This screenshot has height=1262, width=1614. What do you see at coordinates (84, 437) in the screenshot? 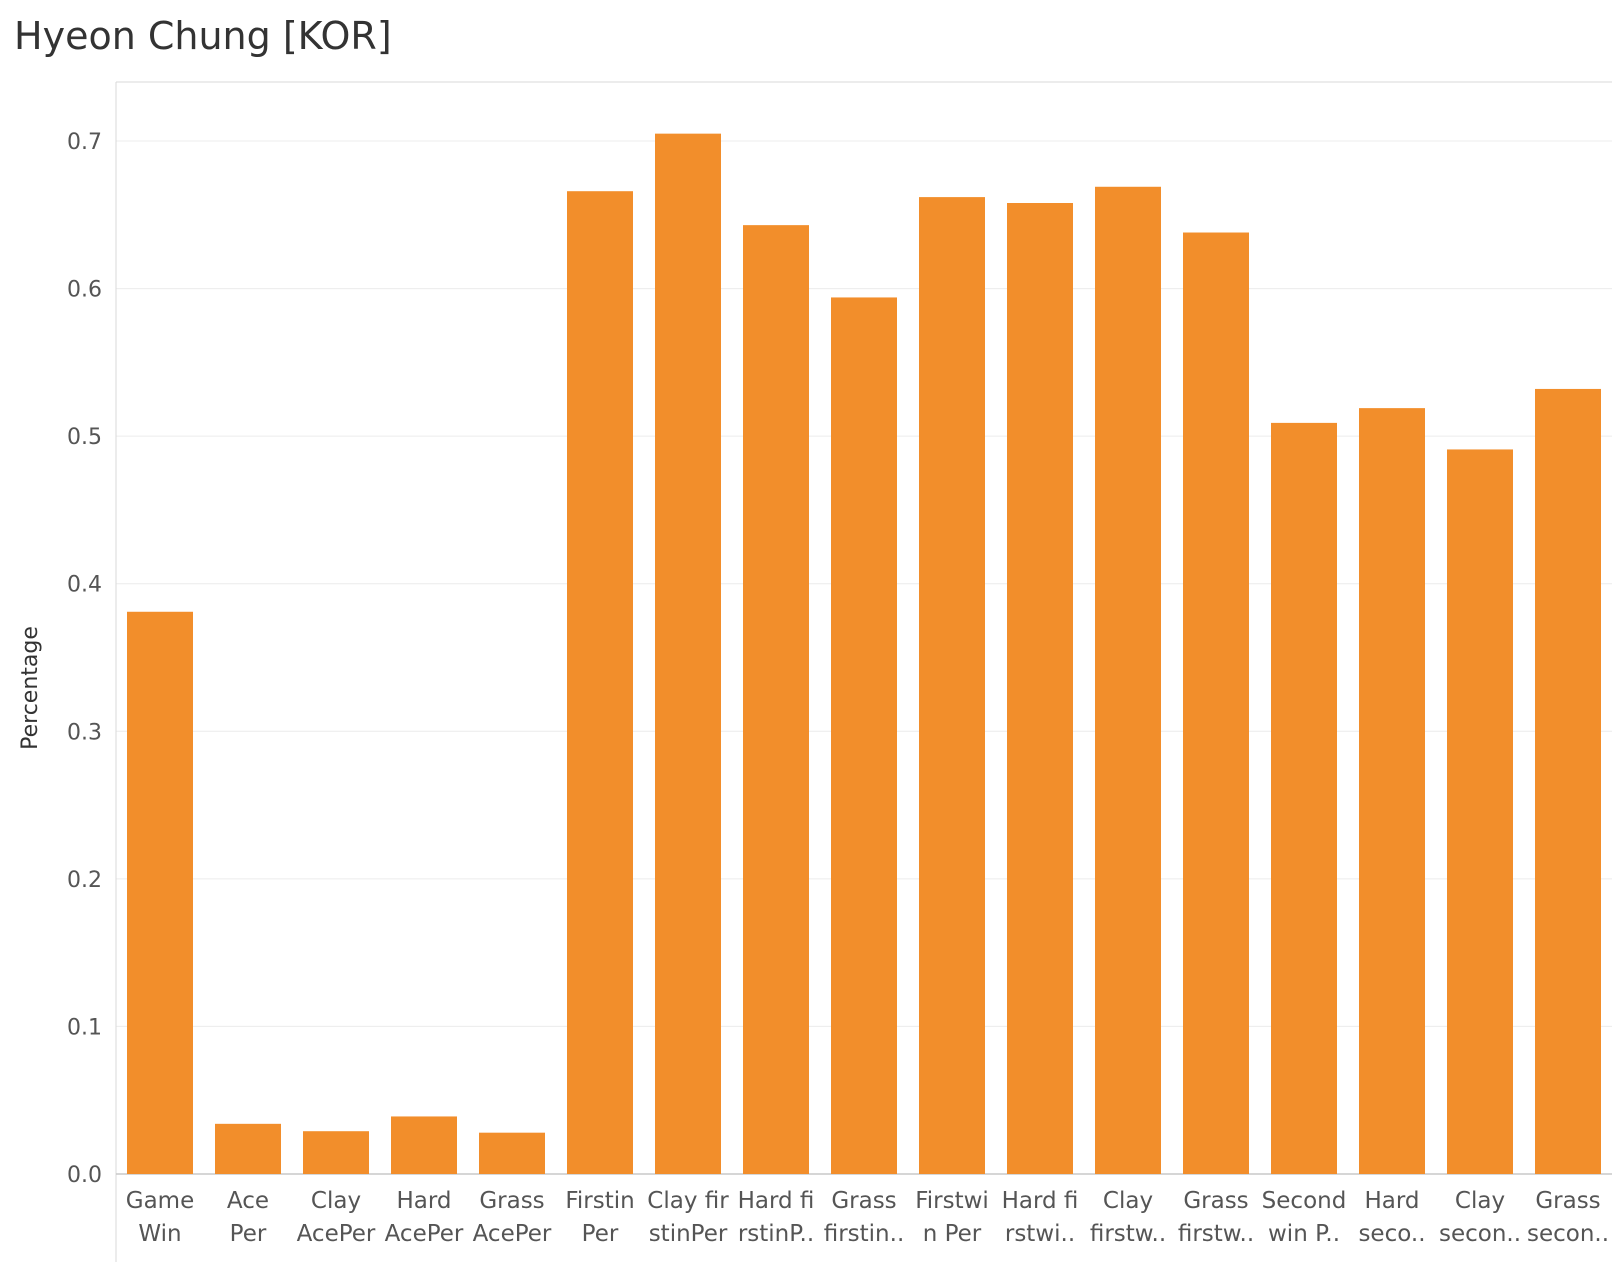
I see `y-tick-label: 0.5` at bounding box center [84, 437].